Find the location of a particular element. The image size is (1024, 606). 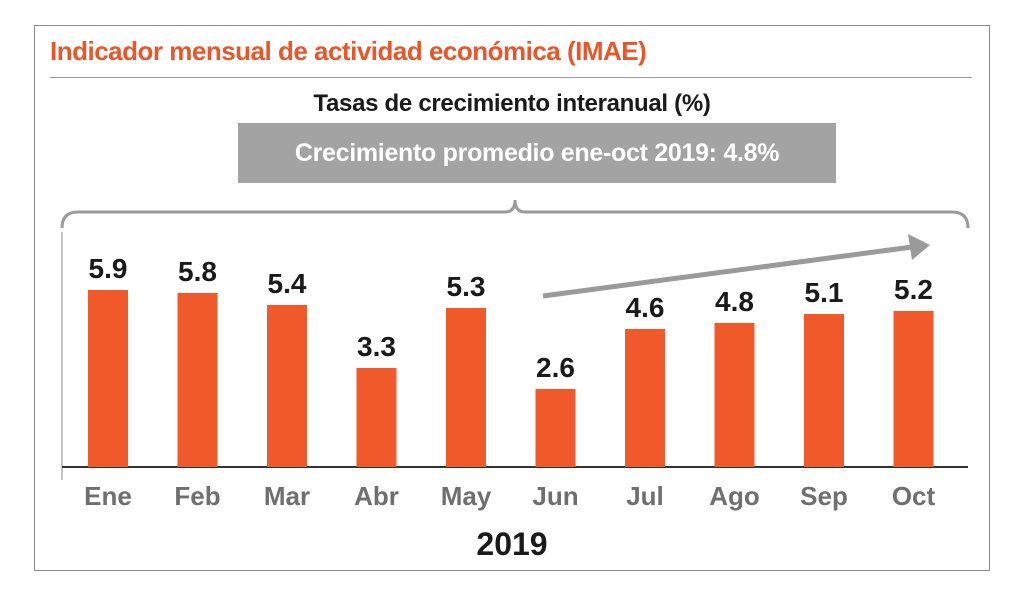

bar-jun is located at coordinates (555, 428).